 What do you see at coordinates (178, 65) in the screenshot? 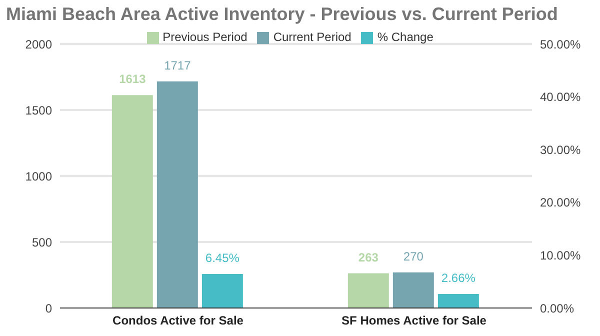
I see `data-label: 1717` at bounding box center [178, 65].